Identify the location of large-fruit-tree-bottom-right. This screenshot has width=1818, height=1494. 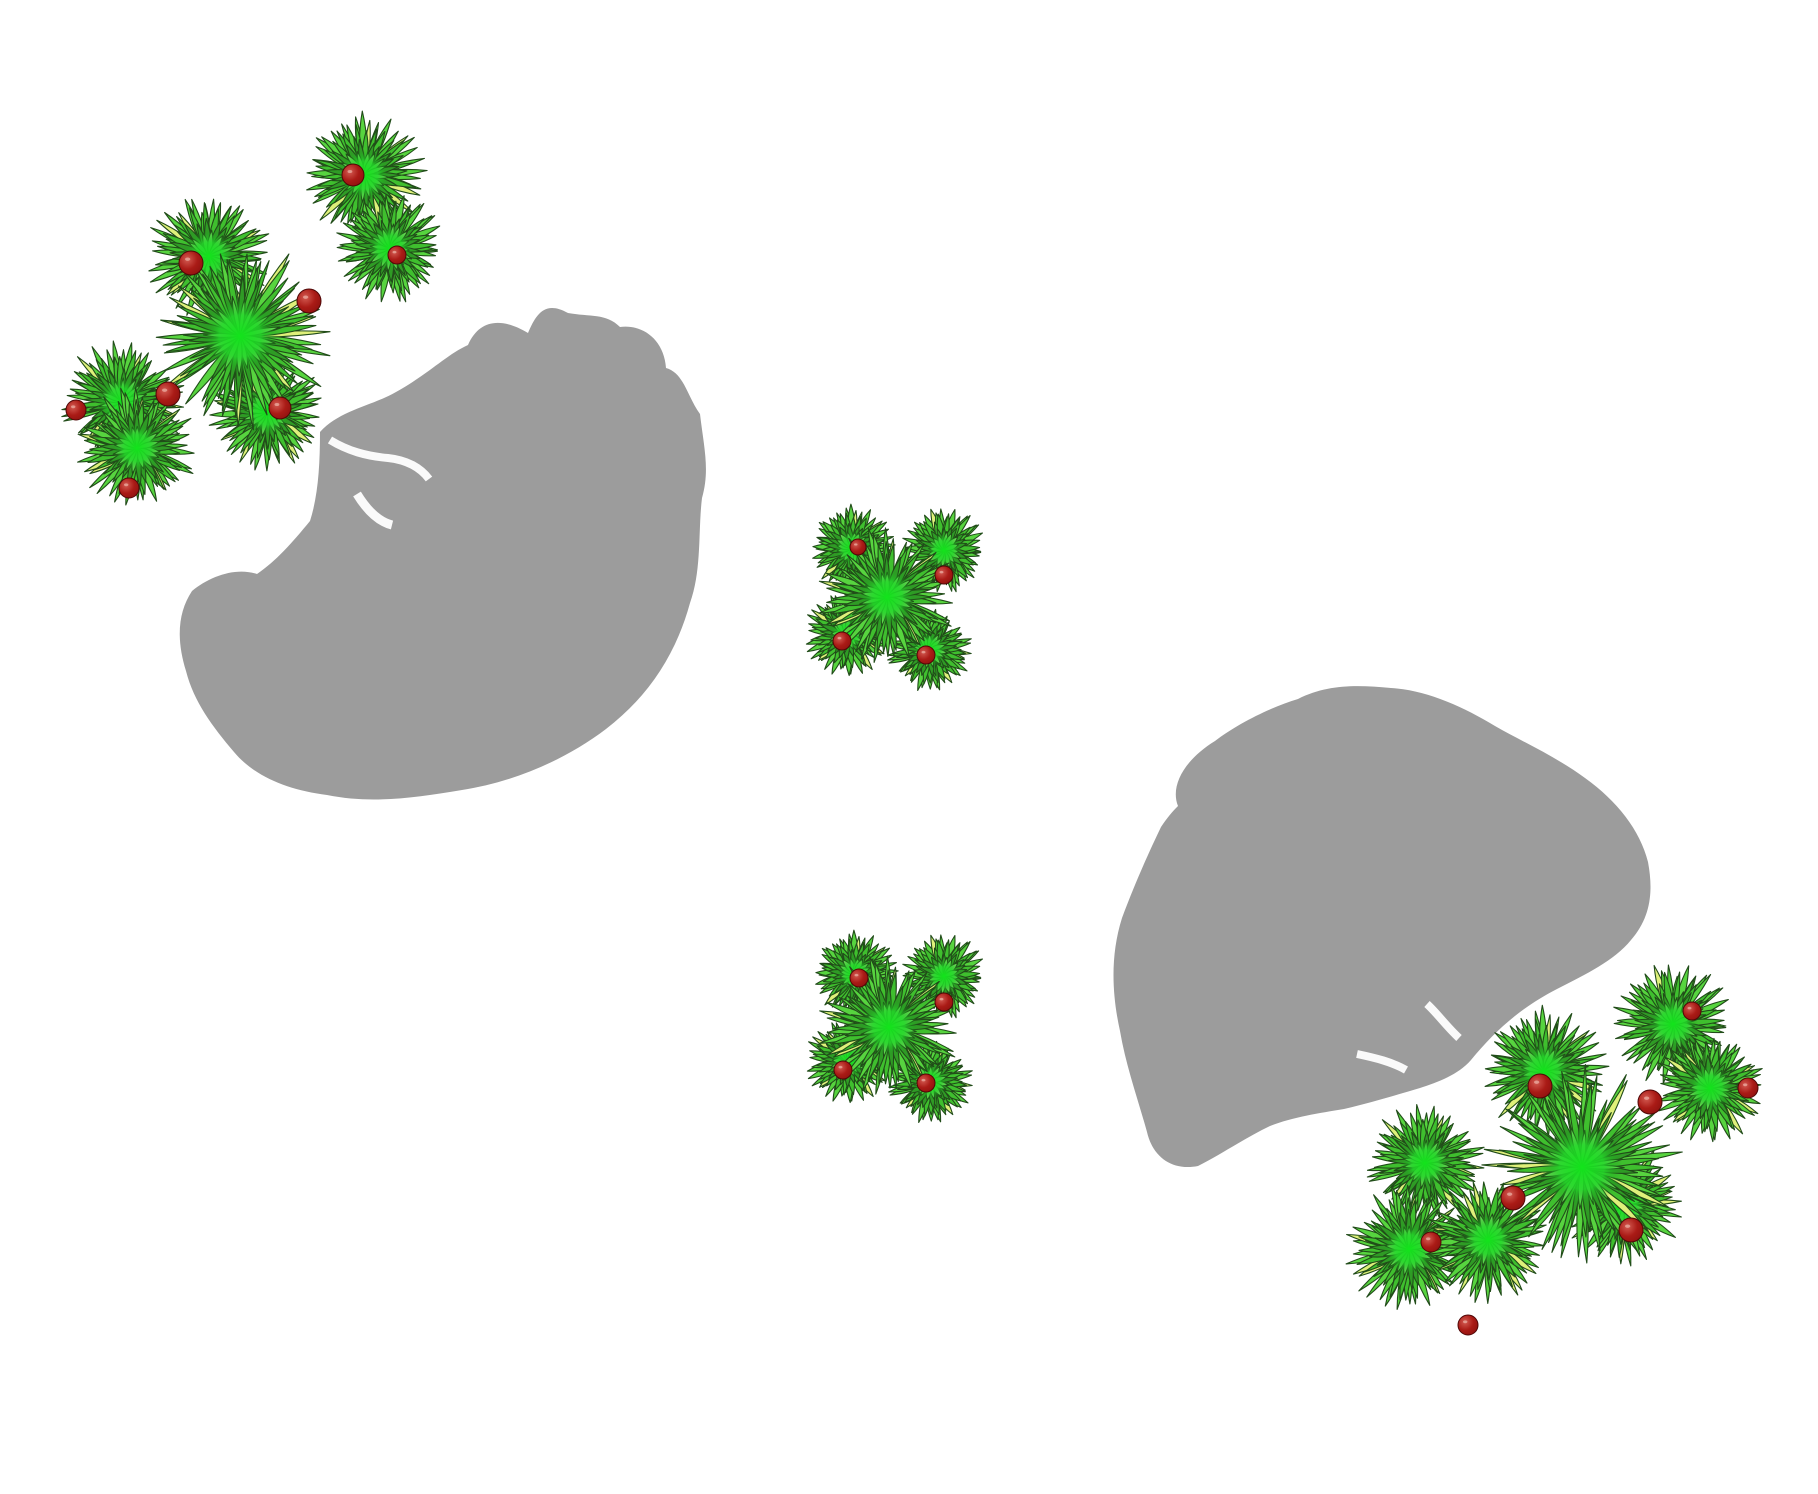
(1554, 1150).